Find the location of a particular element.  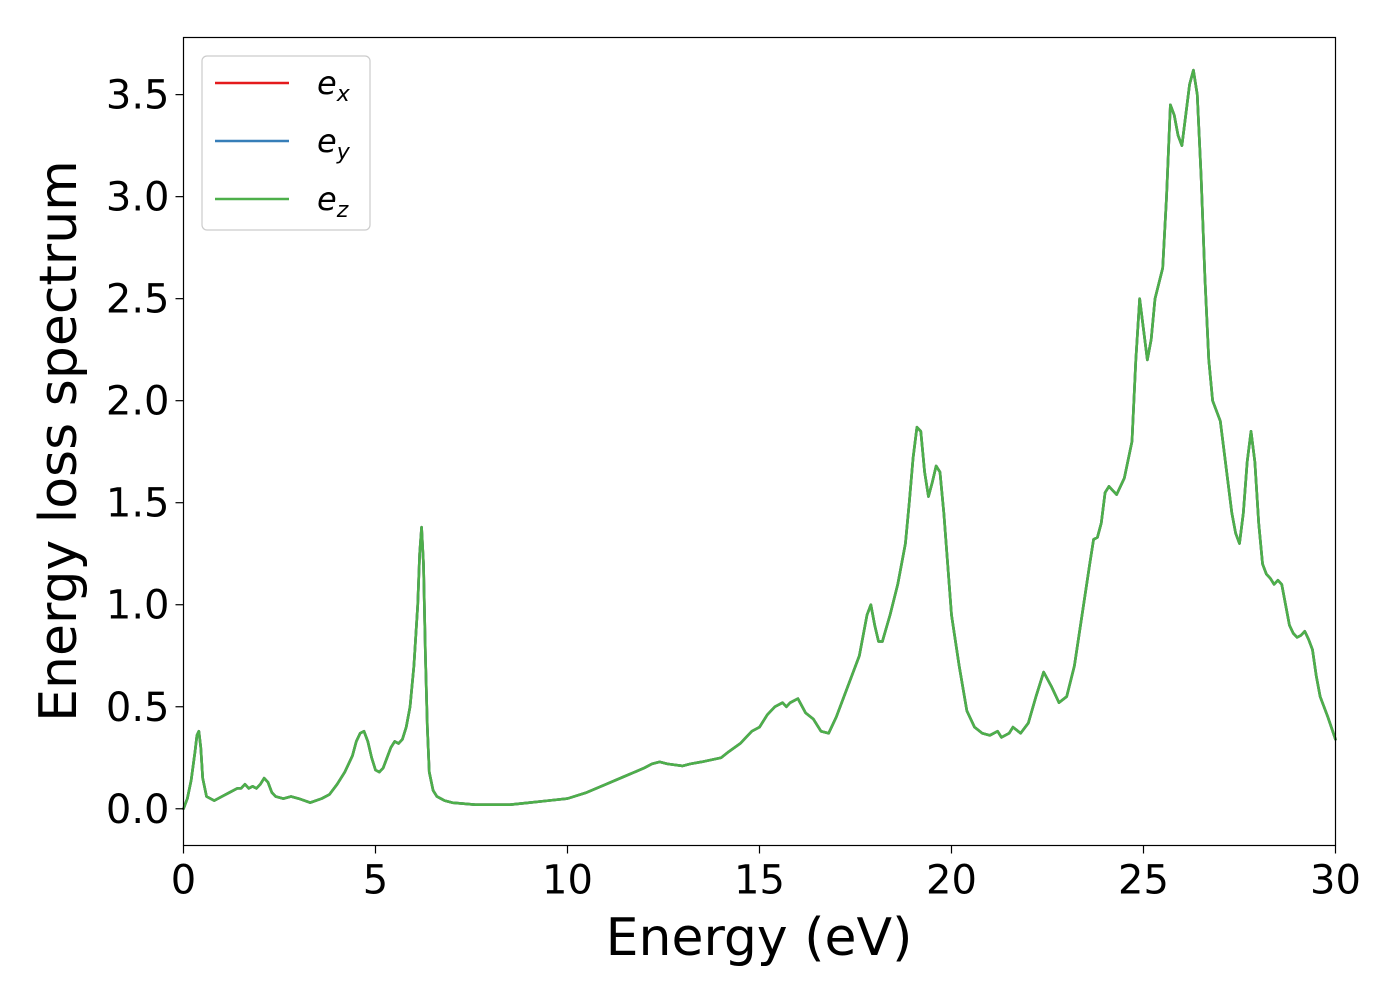

x-tick-label: 5 is located at coordinates (375, 881).